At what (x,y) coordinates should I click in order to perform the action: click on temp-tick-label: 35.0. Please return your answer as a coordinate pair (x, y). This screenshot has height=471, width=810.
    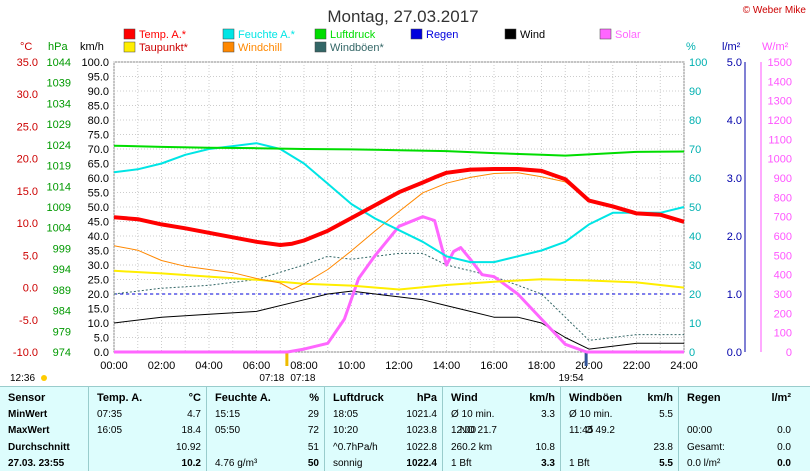
    Looking at the image, I should click on (27, 63).